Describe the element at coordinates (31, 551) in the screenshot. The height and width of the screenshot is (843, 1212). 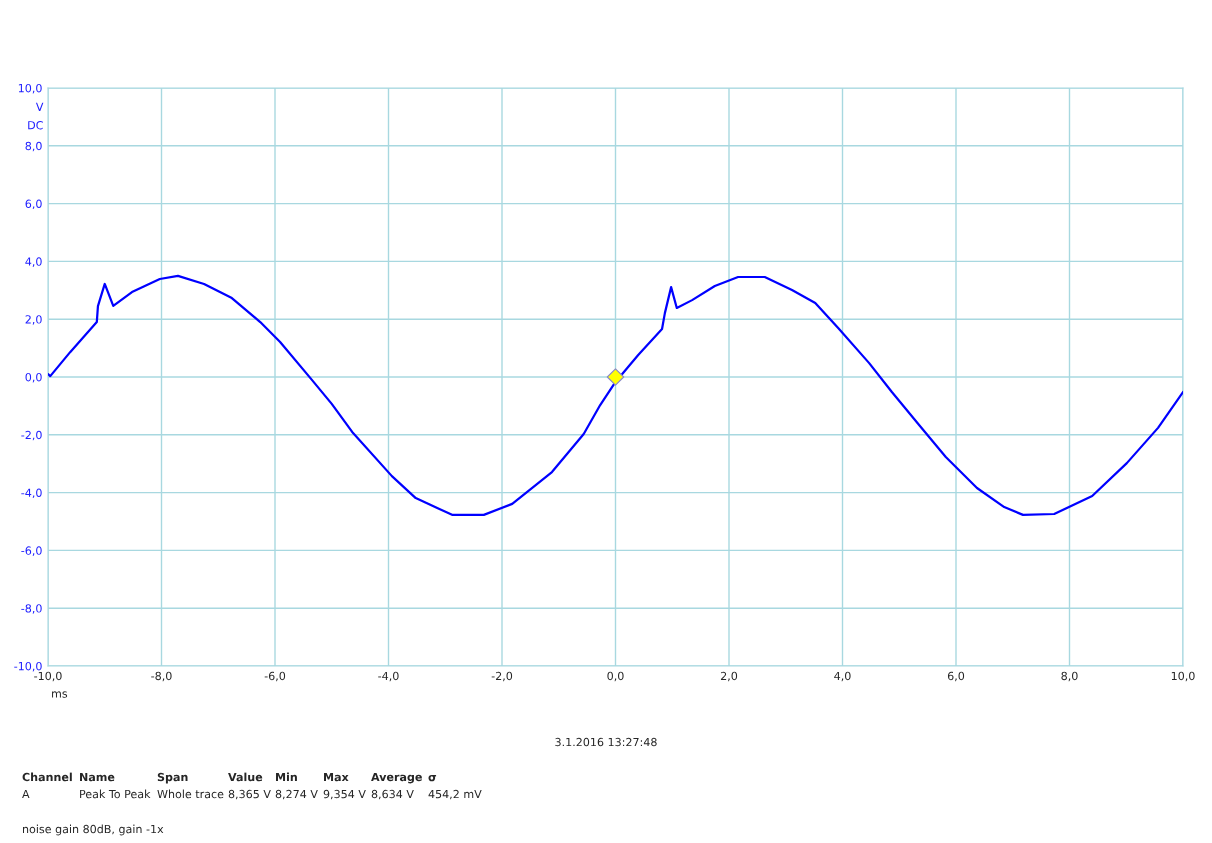
I see `y-tick-label: -6,0` at that location.